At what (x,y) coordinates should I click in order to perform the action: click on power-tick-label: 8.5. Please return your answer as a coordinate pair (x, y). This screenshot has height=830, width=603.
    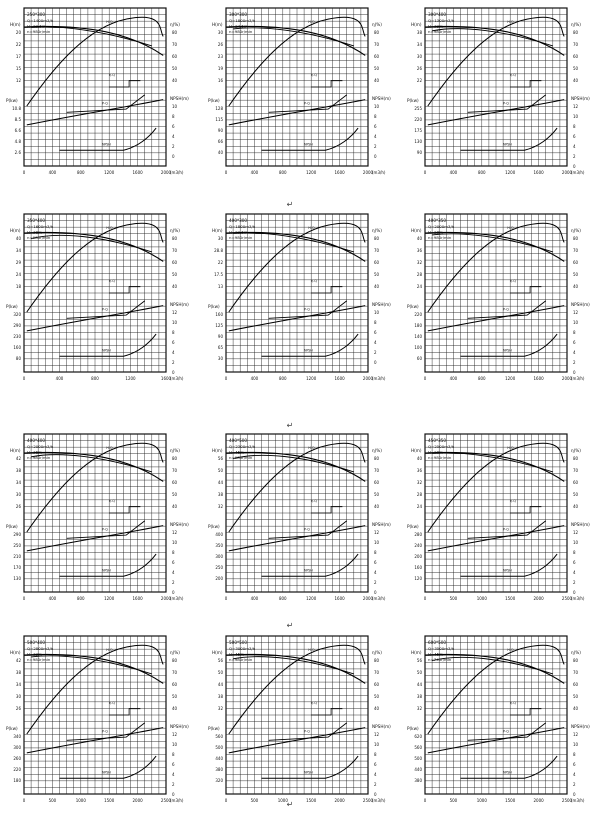
    Looking at the image, I should click on (18, 119).